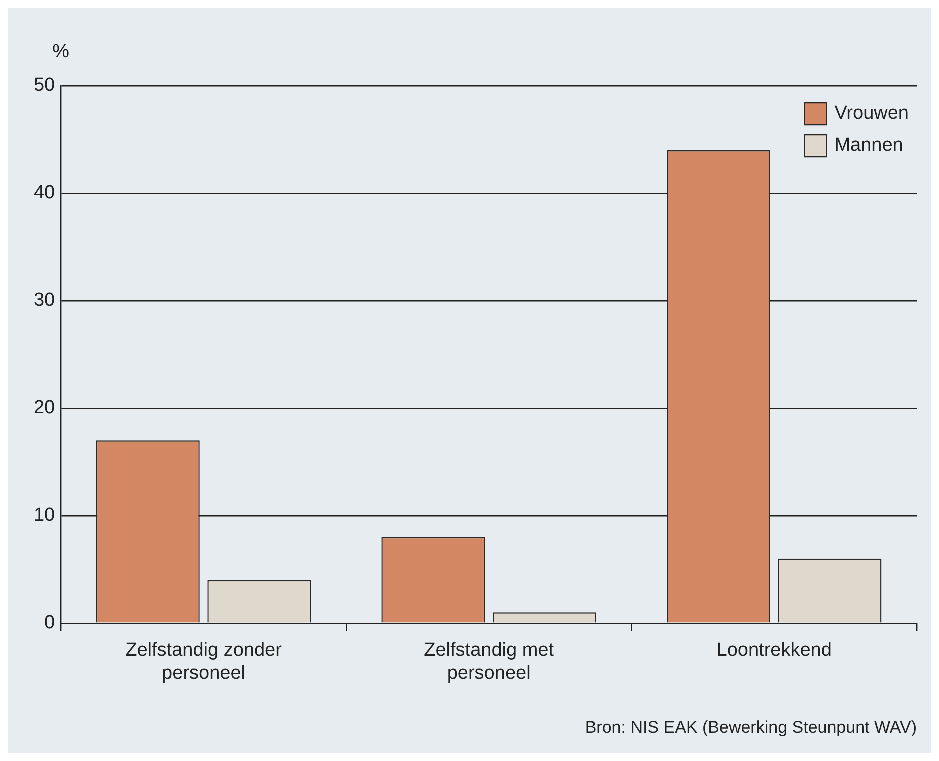 This screenshot has height=761, width=939. Describe the element at coordinates (489, 662) in the screenshot. I see `x-tick-label: Zelfstandig met personeel` at that location.